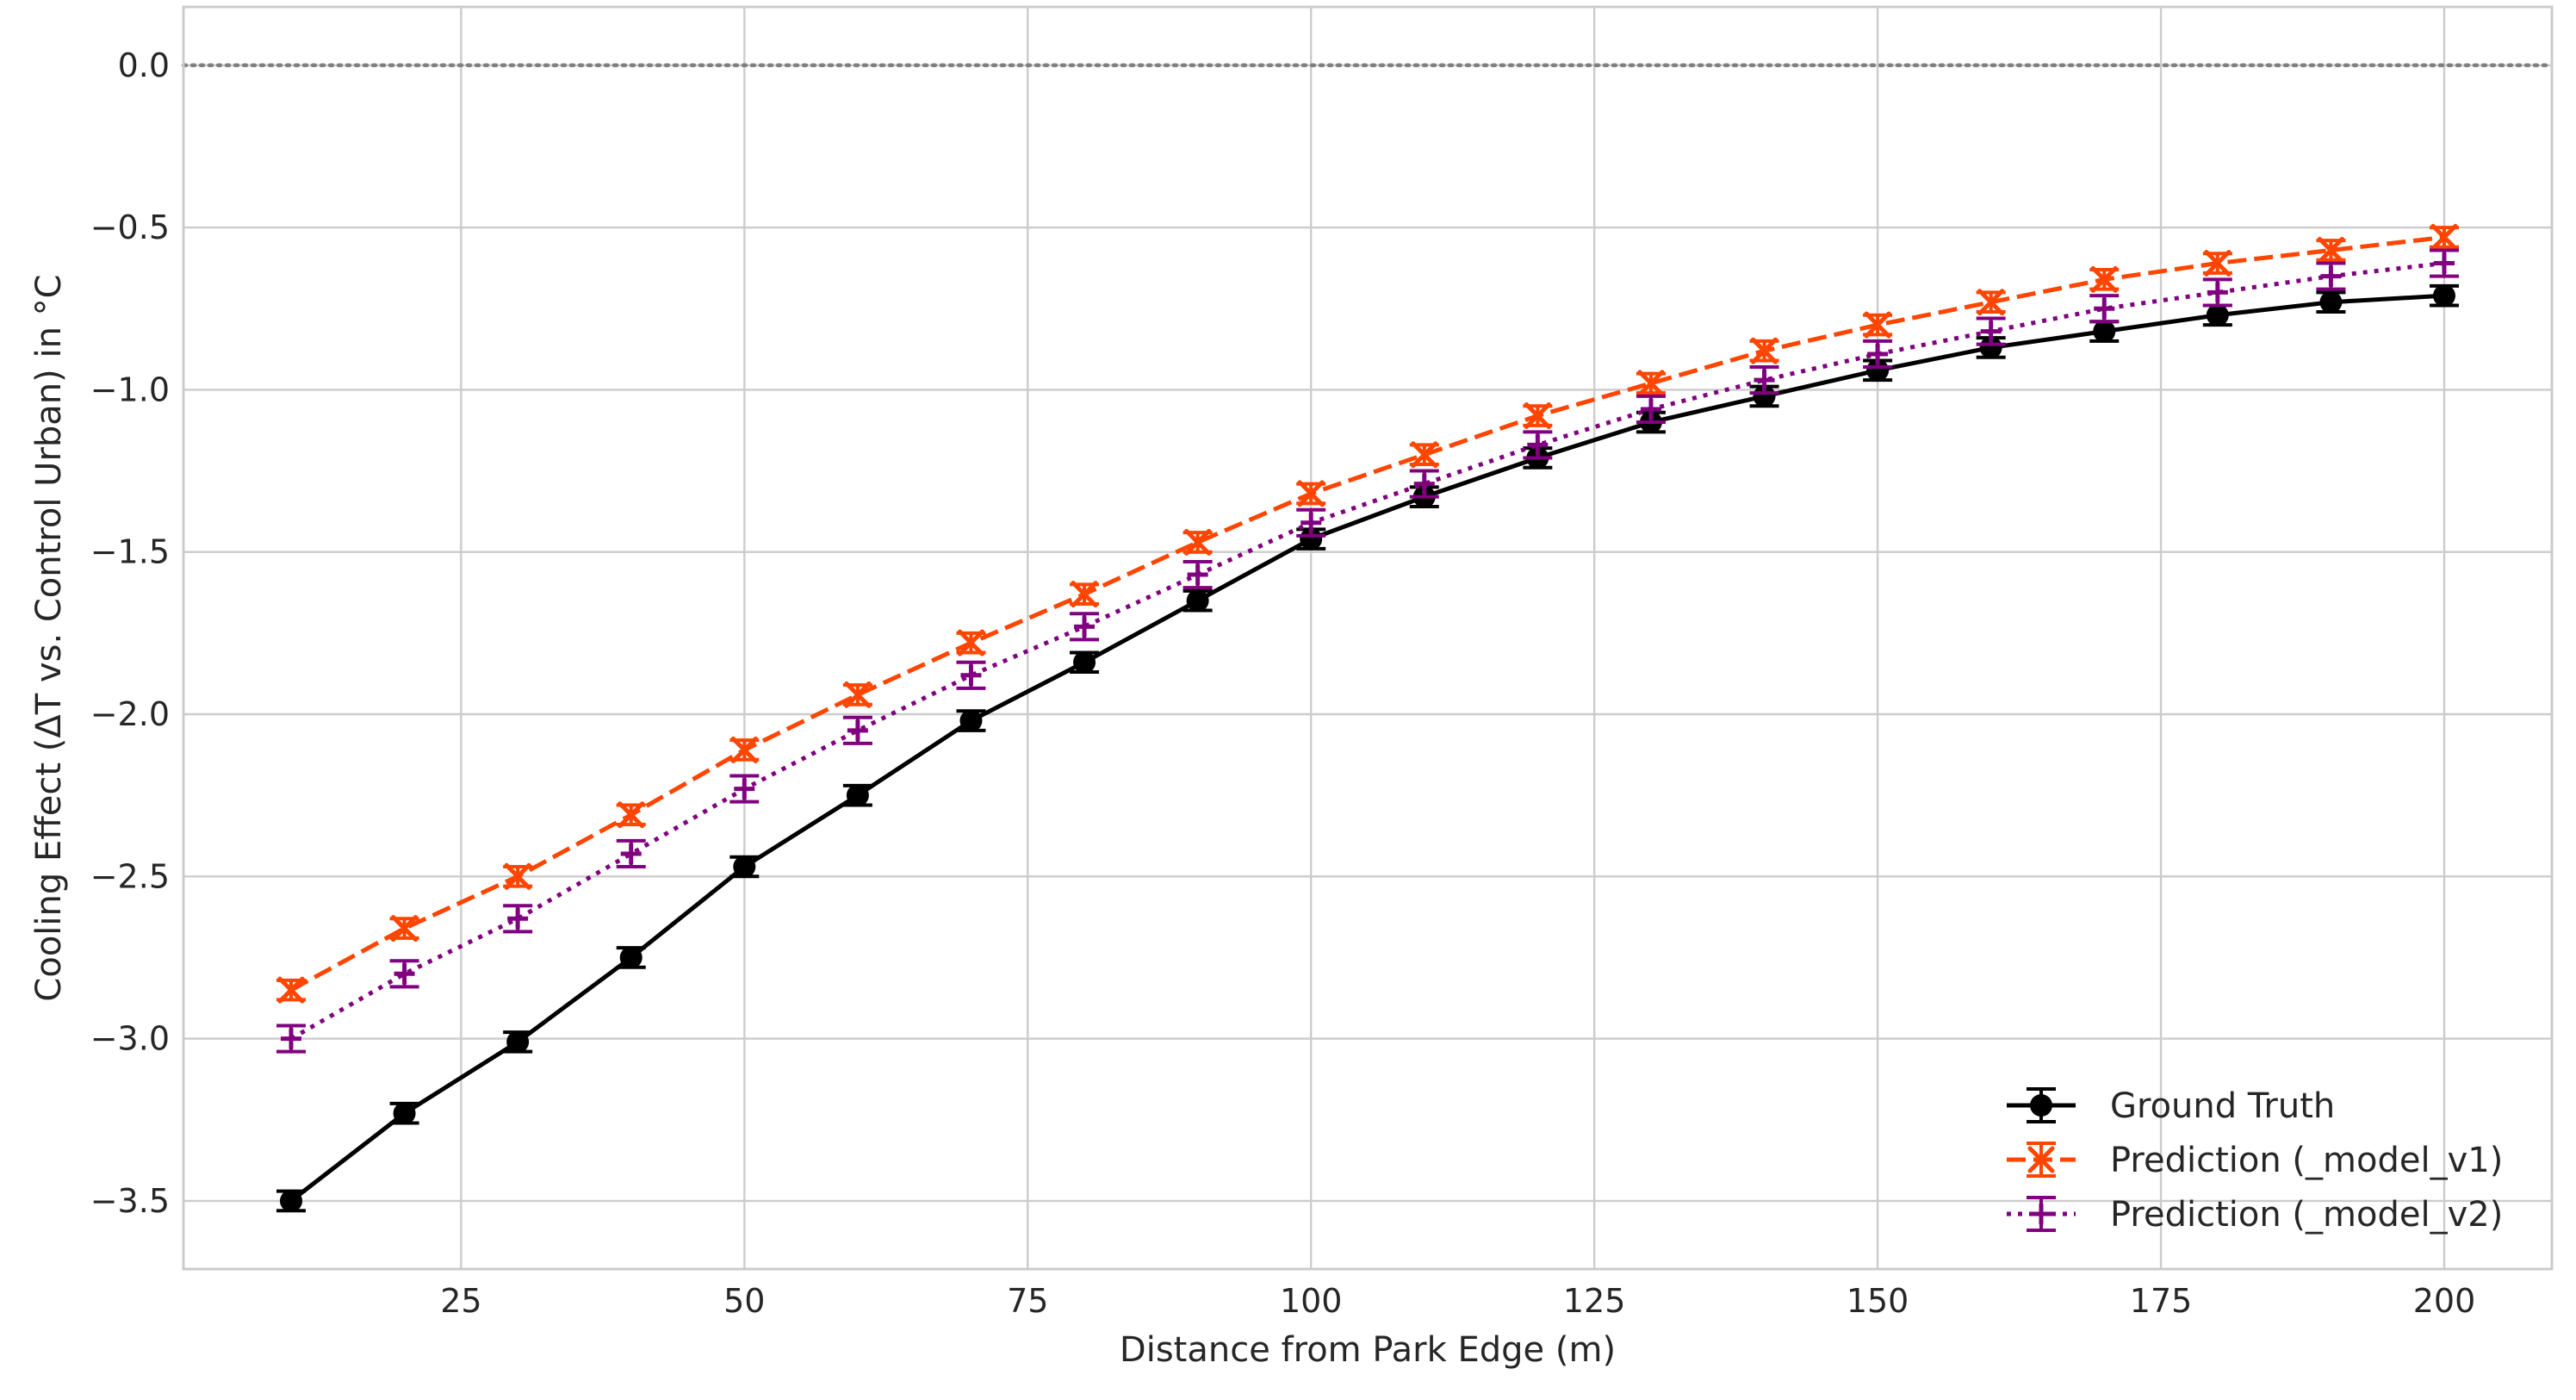 The height and width of the screenshot is (1400, 2576). Describe the element at coordinates (130, 389) in the screenshot. I see `y-tick-label: −1.0` at that location.